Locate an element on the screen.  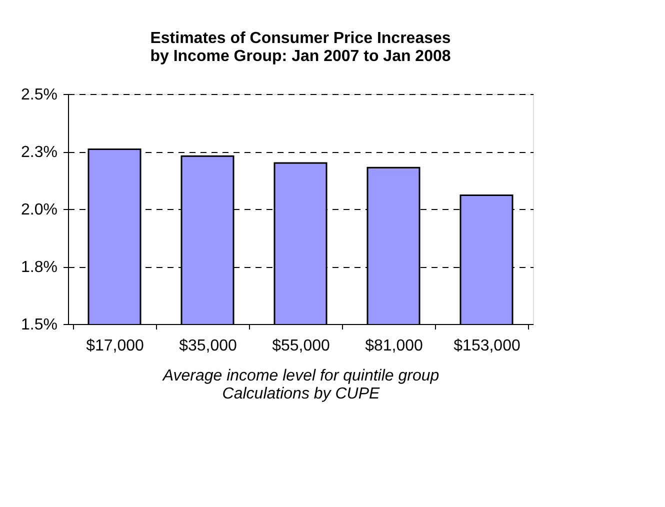
y-tick-label: 2.3% is located at coordinates (39, 152).